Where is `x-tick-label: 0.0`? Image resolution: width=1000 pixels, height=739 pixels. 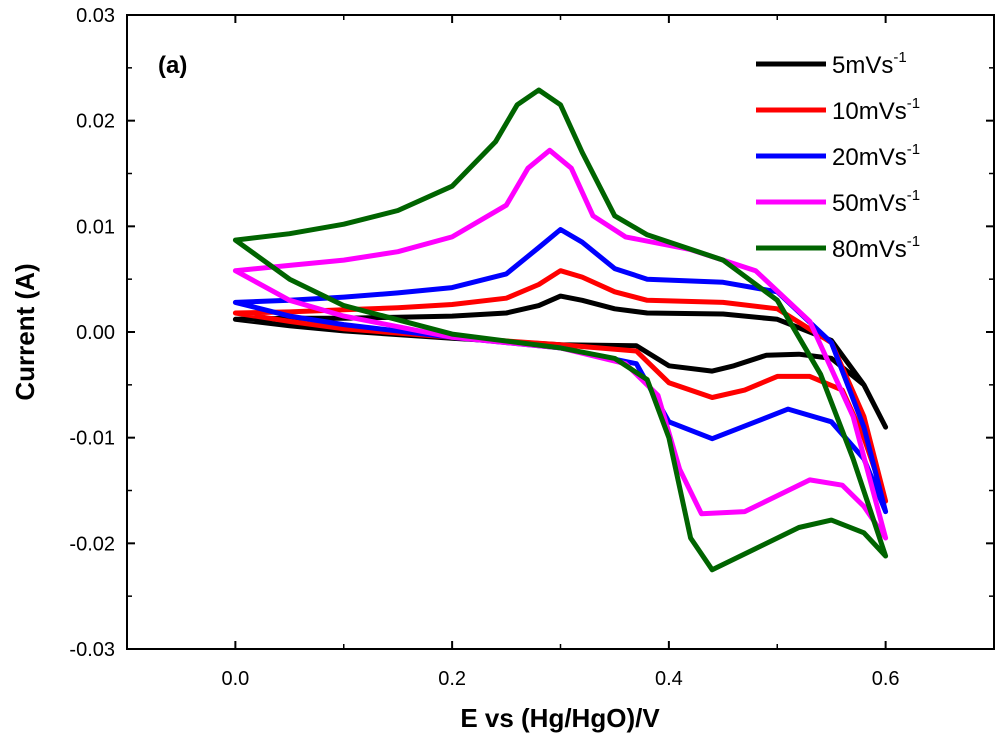
x-tick-label: 0.0 is located at coordinates (235, 679).